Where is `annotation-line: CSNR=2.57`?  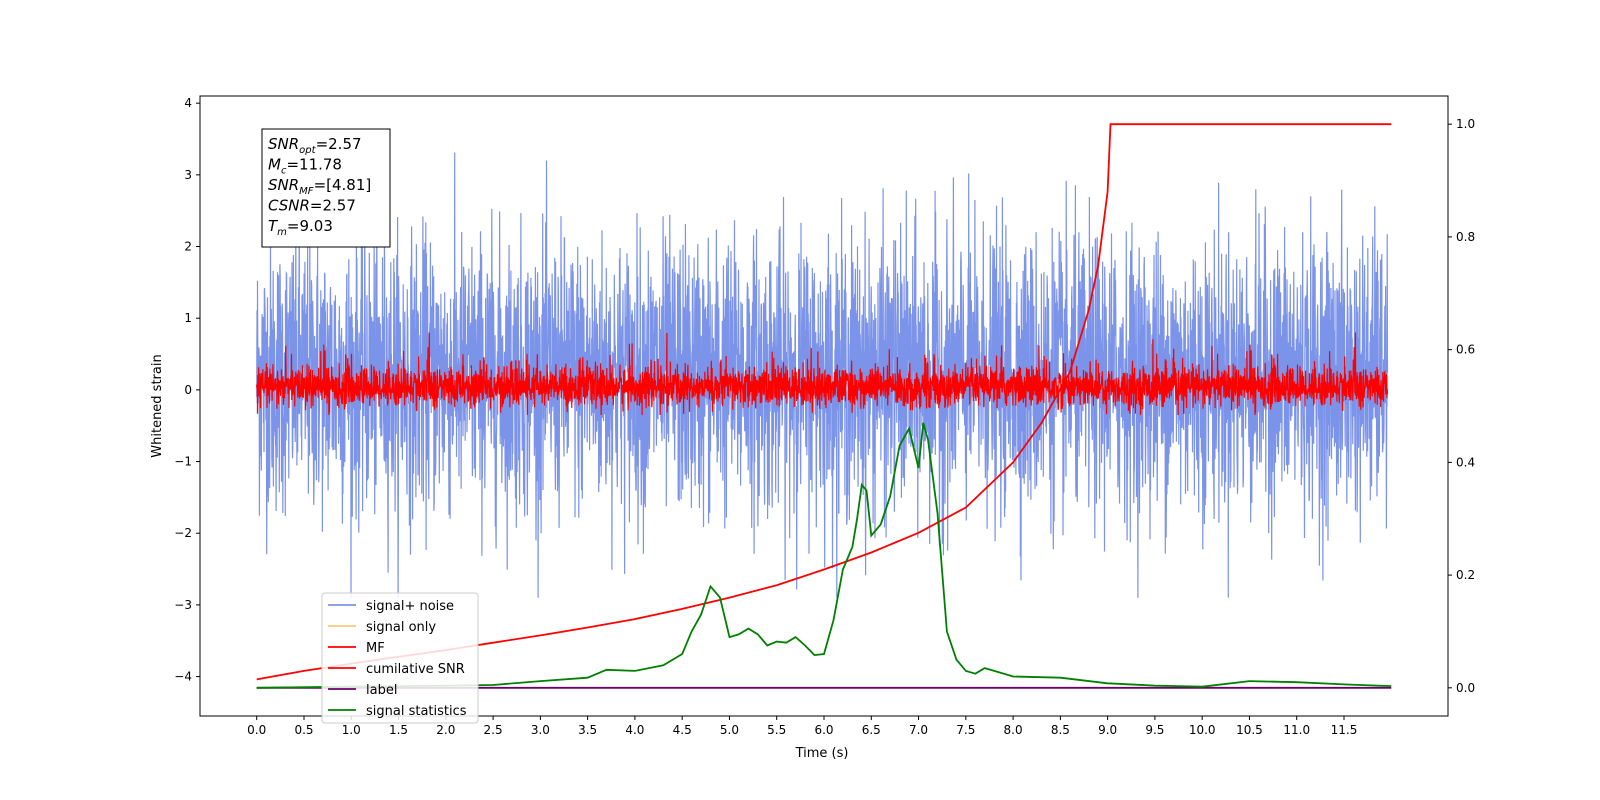 annotation-line: CSNR=2.57 is located at coordinates (312, 206).